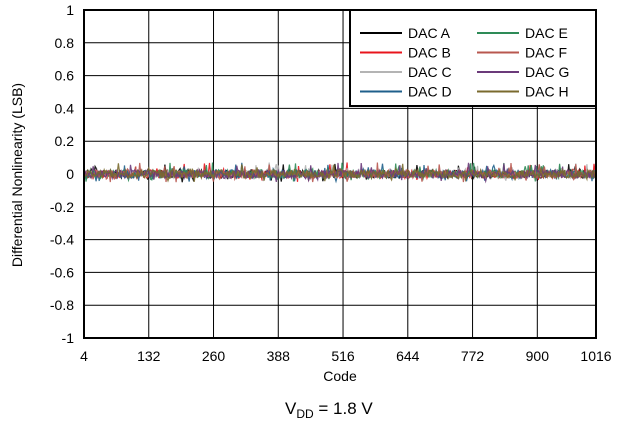 The image size is (618, 427). Describe the element at coordinates (17, 175) in the screenshot. I see `y-axis-label: Differential Nonlinearity (LSB)` at that location.